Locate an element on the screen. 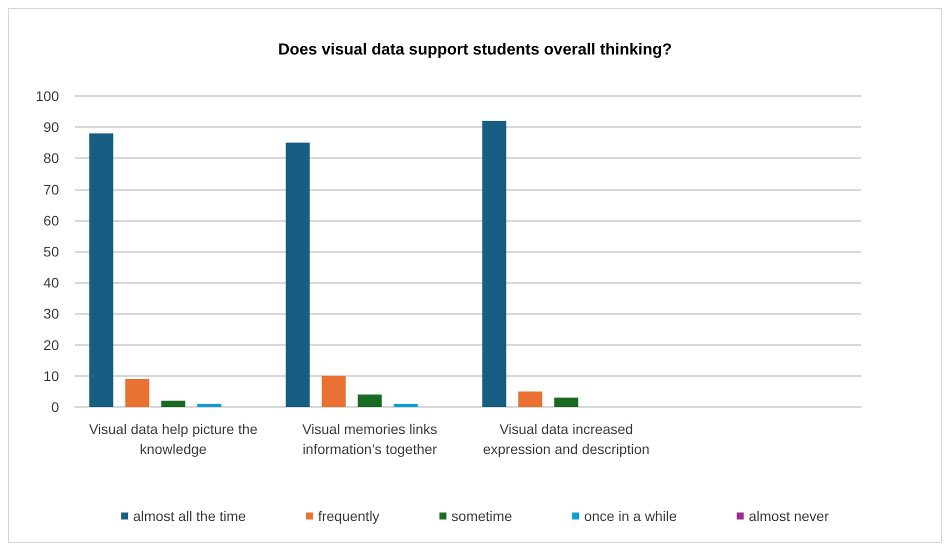  y-tick-label: 0 is located at coordinates (55, 407).